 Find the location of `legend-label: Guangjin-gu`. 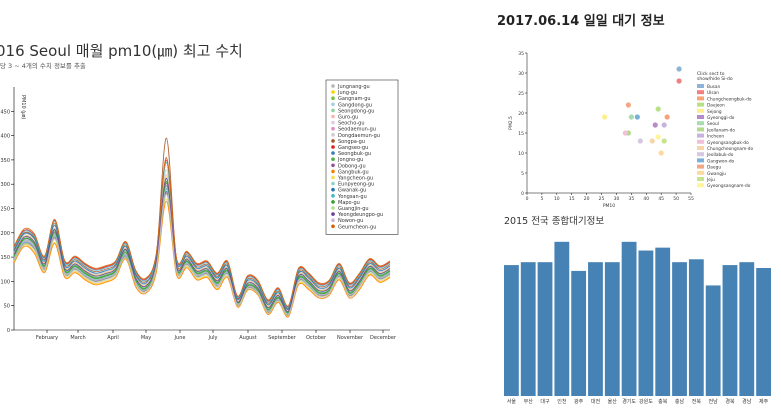

legend-label: Guangjin-gu is located at coordinates (353, 209).